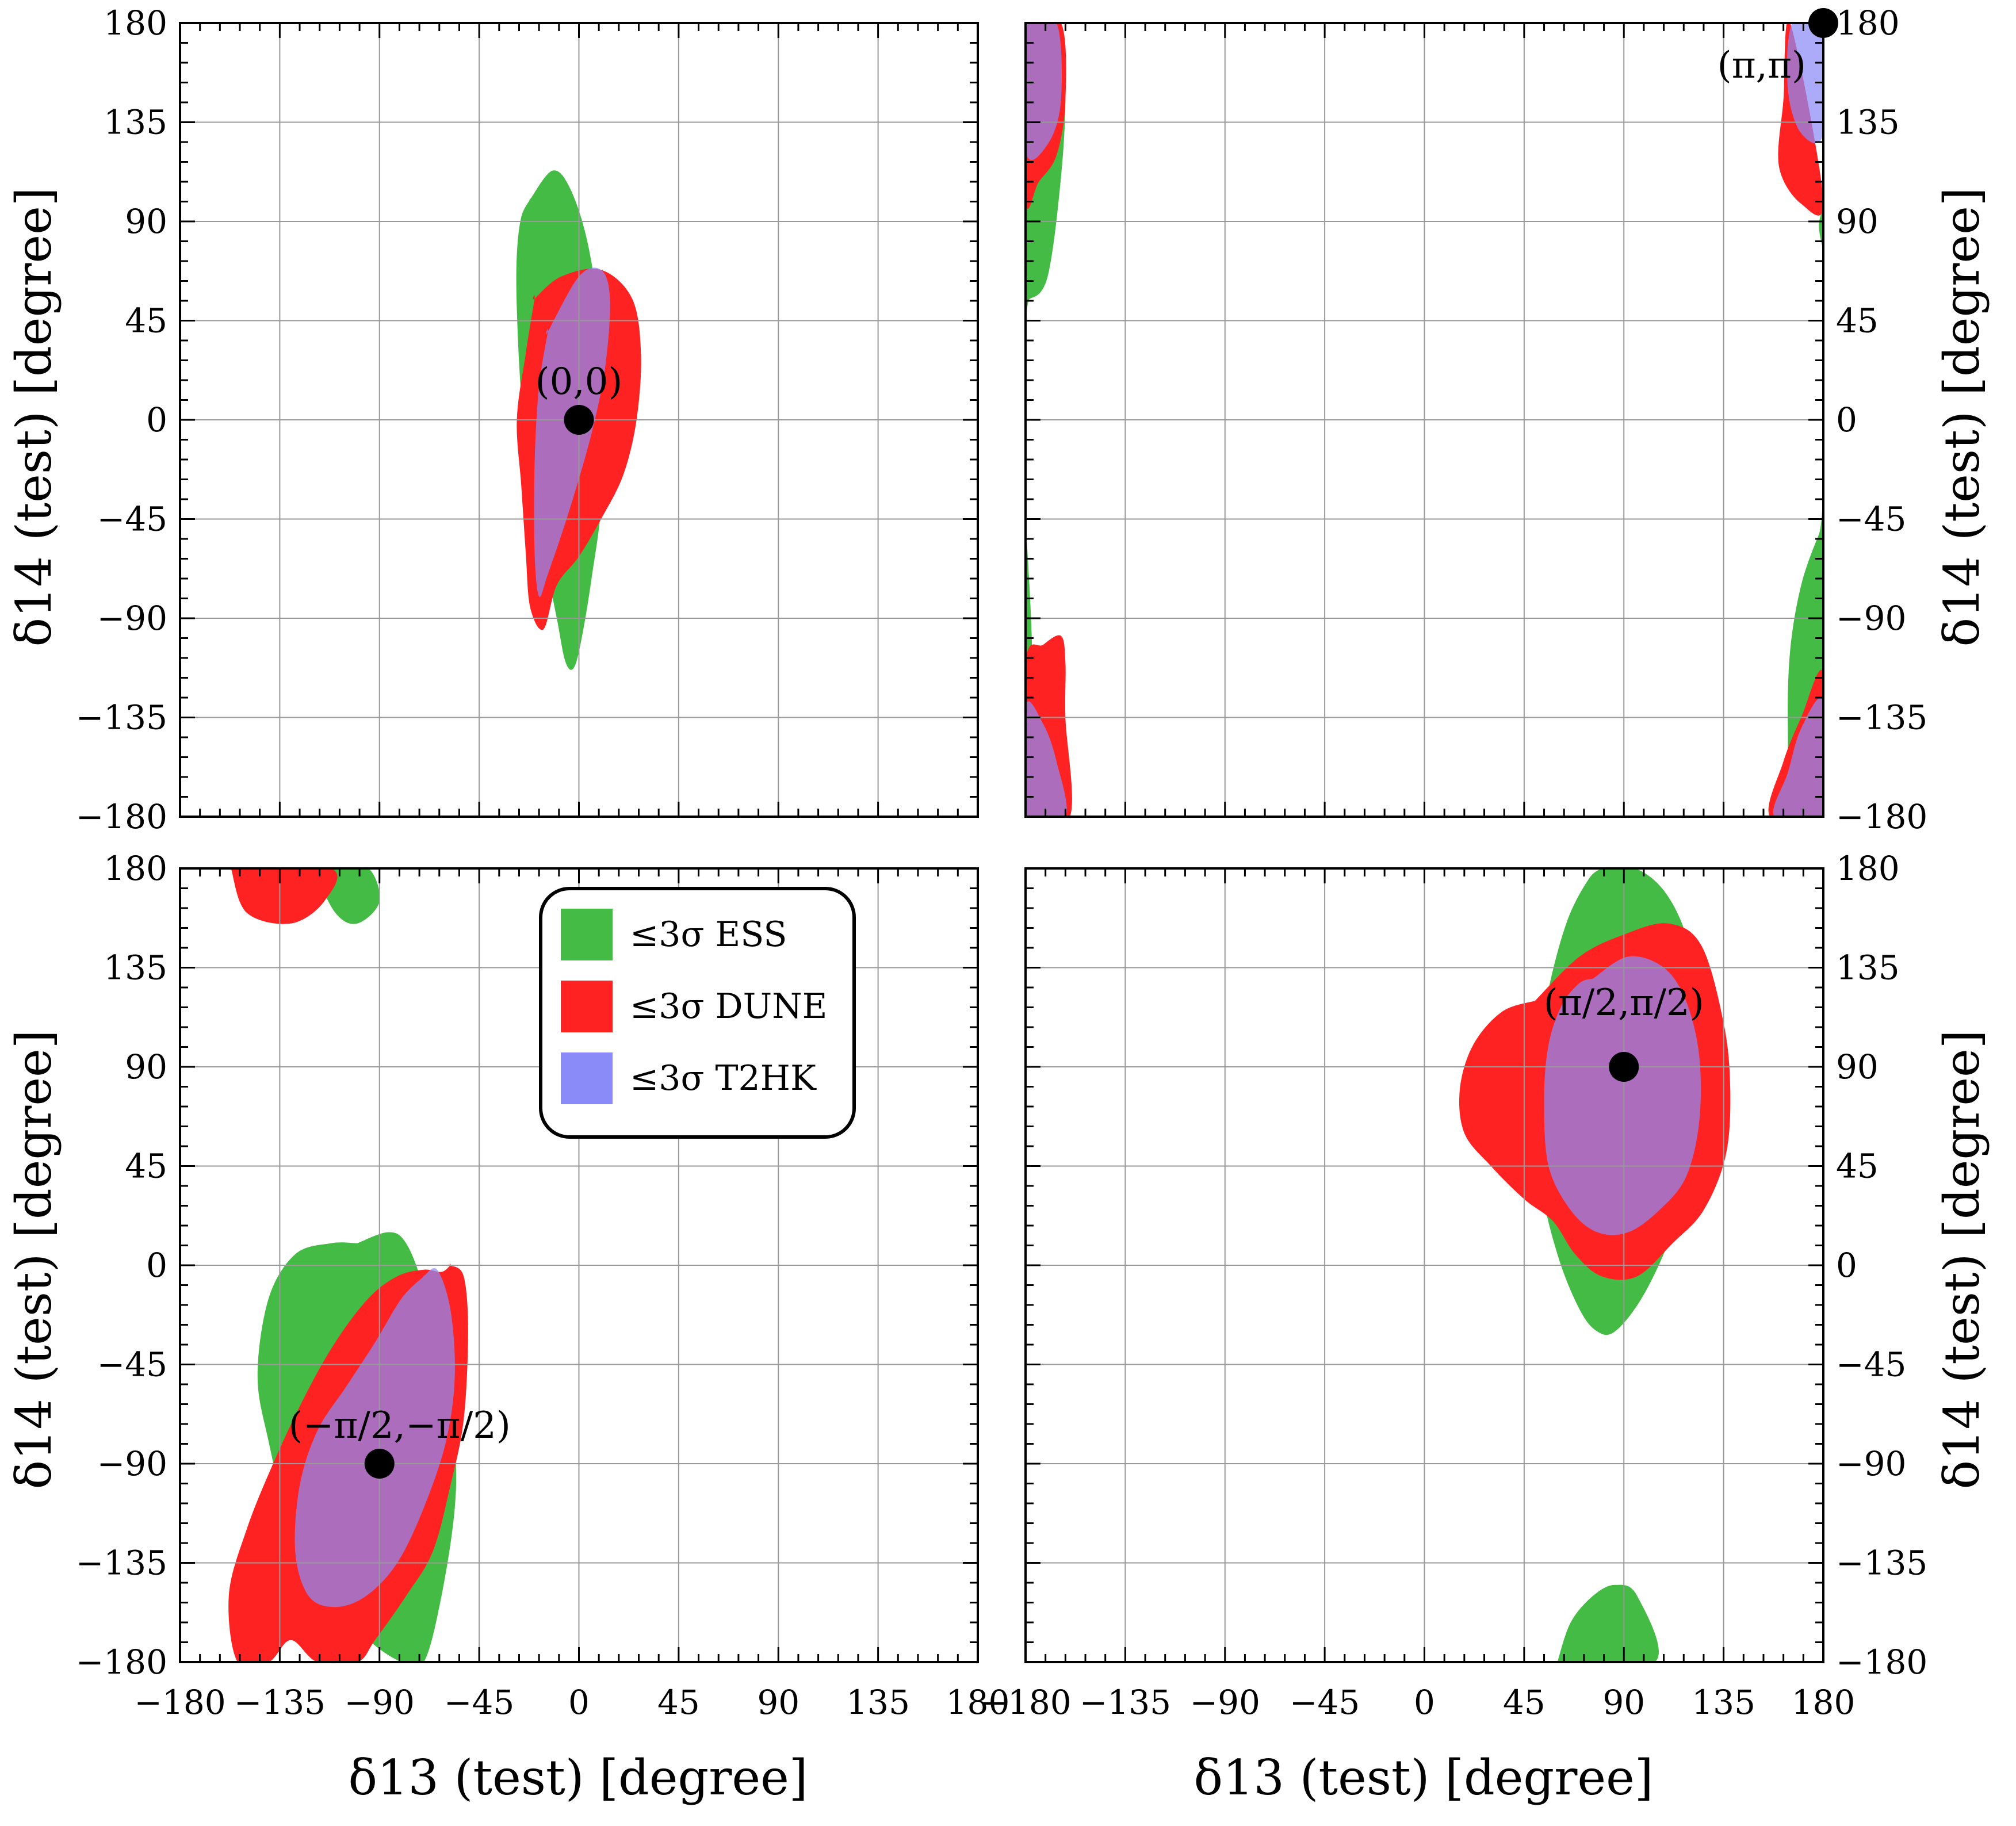 This screenshot has height=1826, width=2016. I want to click on y-tick-label-bottom-left-6: 90, so click(146, 1066).